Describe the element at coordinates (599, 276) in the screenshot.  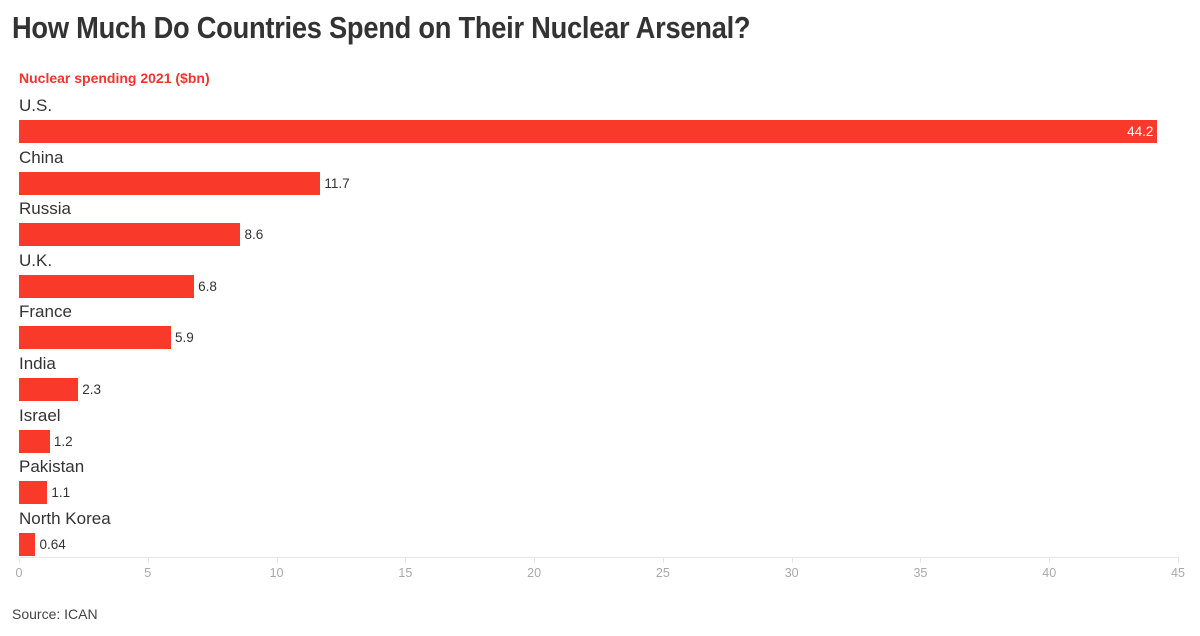
I see `bar-row: U.K. 6.8` at that location.